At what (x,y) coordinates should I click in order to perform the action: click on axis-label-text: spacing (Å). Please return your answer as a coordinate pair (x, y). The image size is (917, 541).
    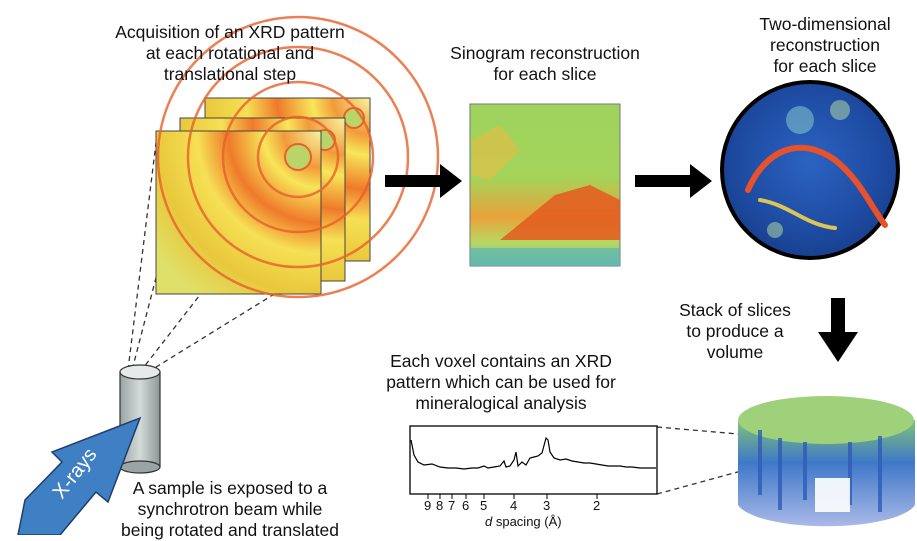
    Looking at the image, I should click on (527, 521).